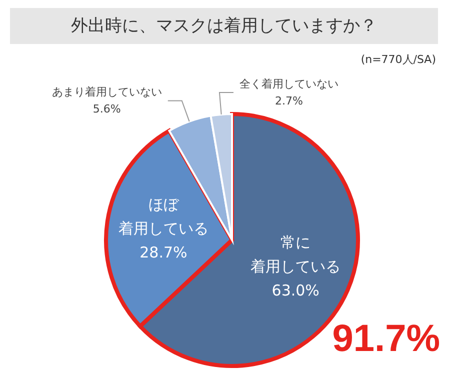 The image size is (450, 375). I want to click on chart-title: 外出時に、マスクは着用していますか？, so click(224, 26).